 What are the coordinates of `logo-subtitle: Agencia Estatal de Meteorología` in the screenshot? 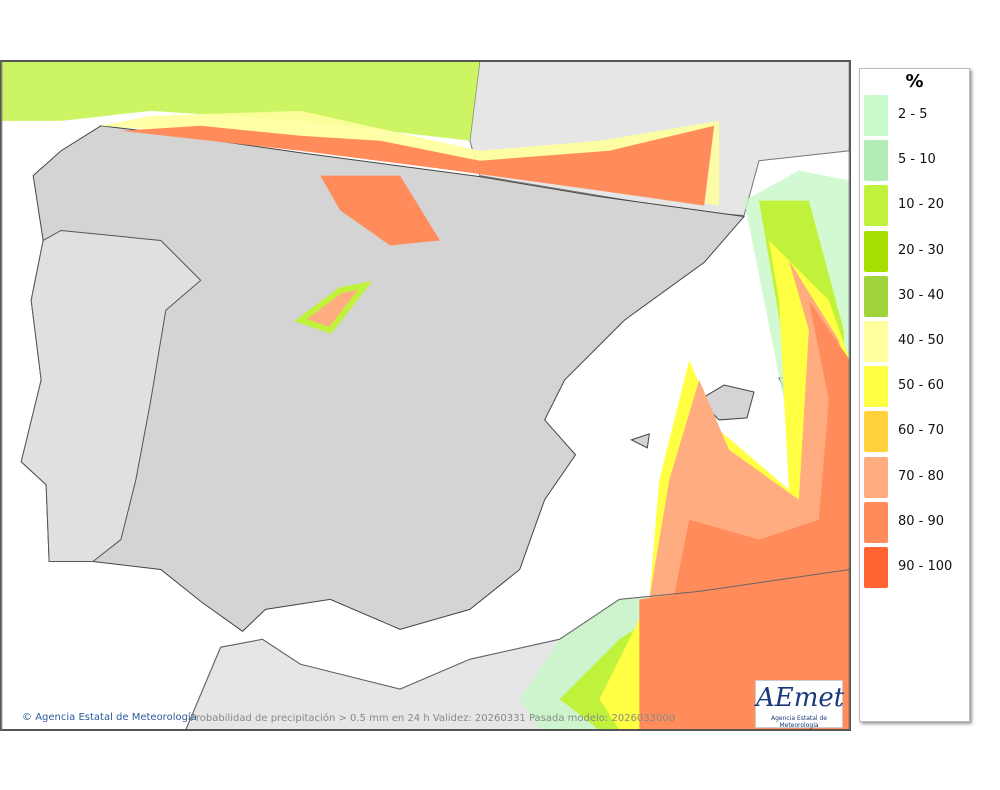 It's located at (798, 722).